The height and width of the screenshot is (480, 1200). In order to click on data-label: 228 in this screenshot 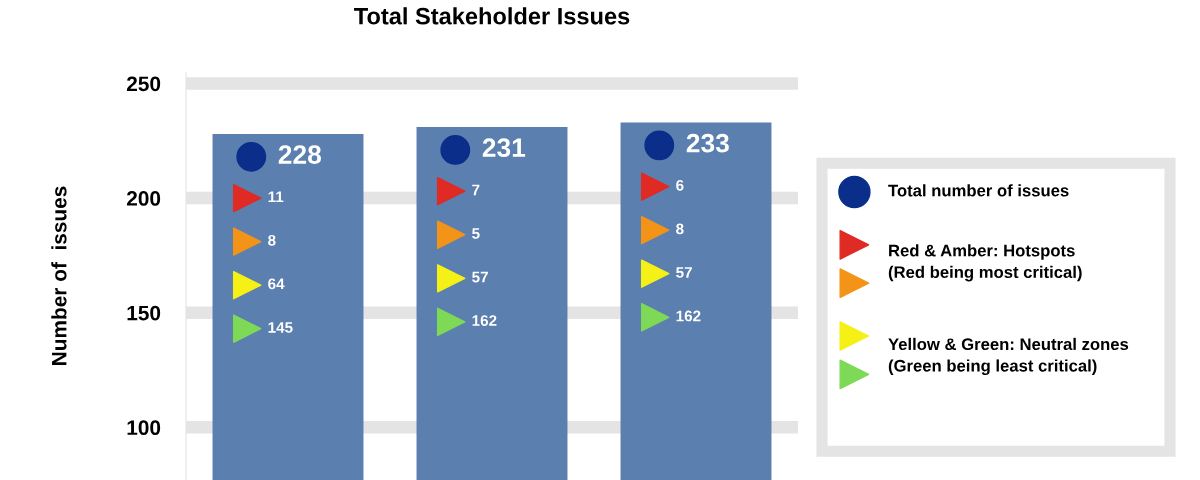, I will do `click(300, 154)`.